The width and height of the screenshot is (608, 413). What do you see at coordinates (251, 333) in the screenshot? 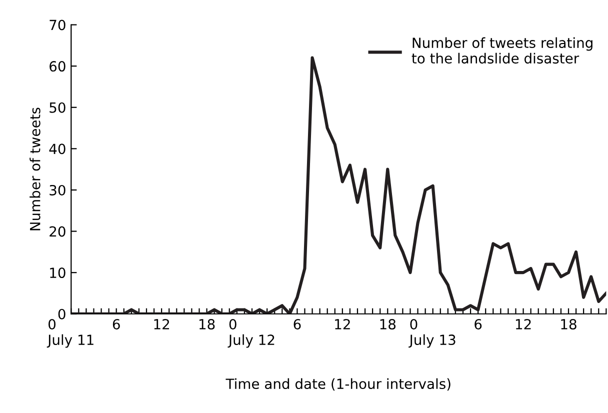
I see `x-tick-label: 0 July 12` at bounding box center [251, 333].